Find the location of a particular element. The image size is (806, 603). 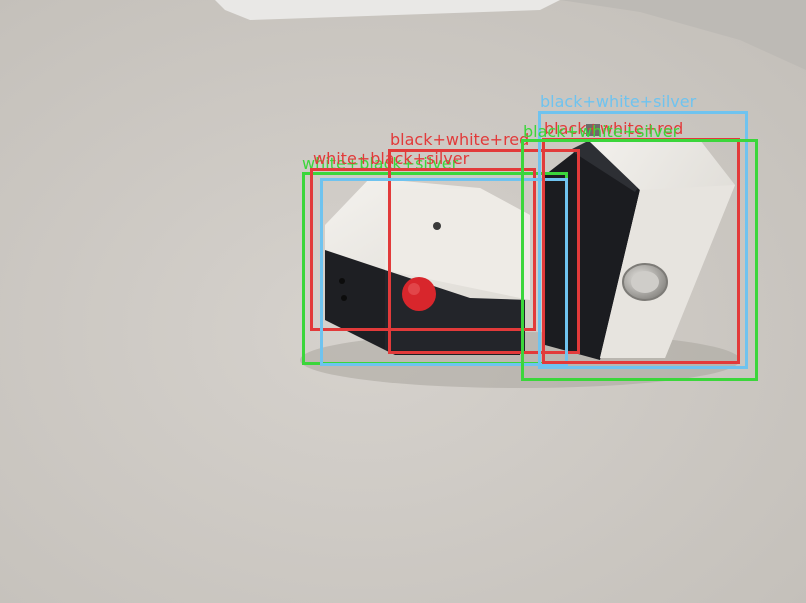

red-button-highlight is located at coordinates (414, 289).